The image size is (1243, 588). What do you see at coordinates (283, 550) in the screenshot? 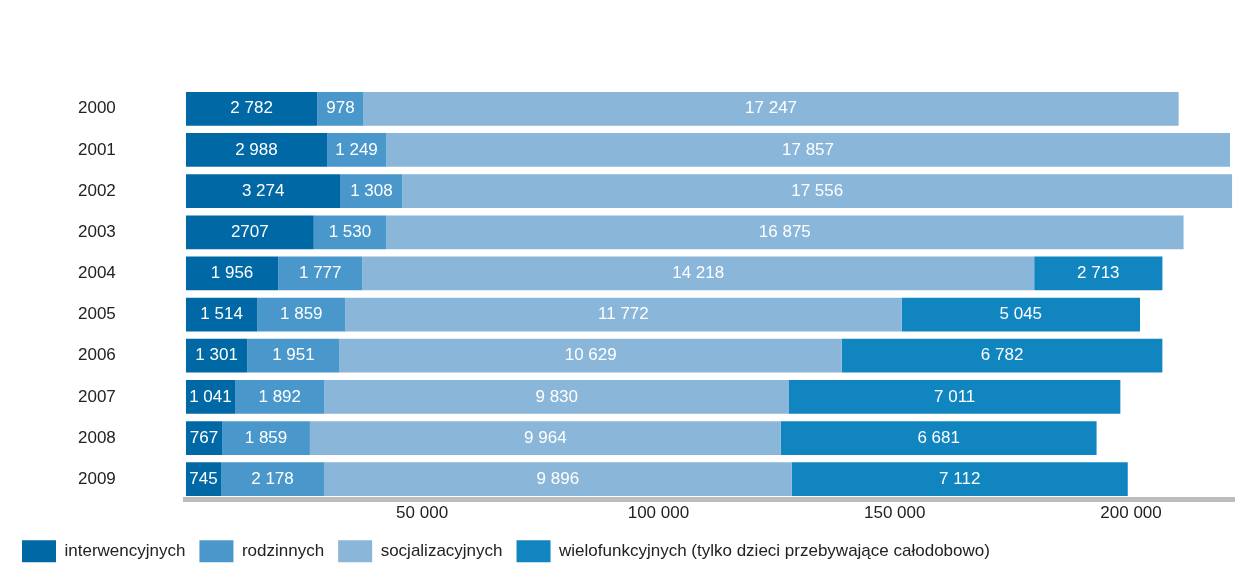
I see `legend-label: rodzinnych` at bounding box center [283, 550].